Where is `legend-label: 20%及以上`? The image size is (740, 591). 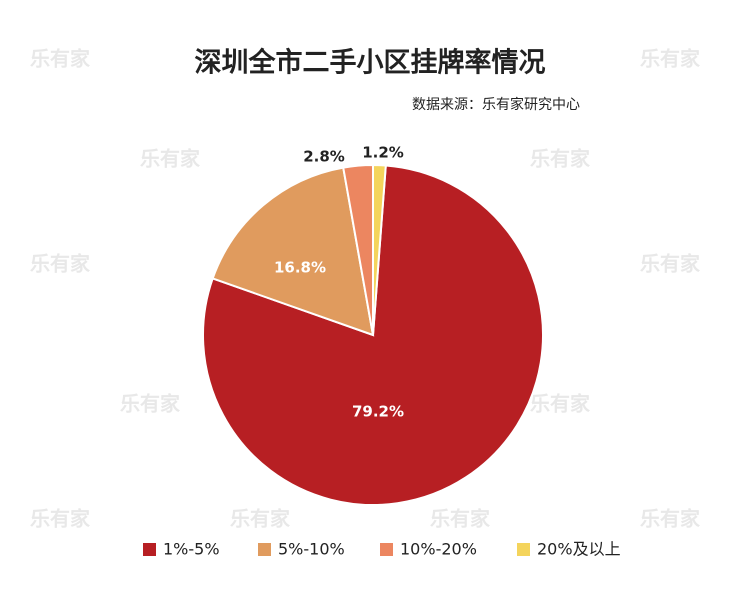
legend-label: 20%及以上 is located at coordinates (579, 549).